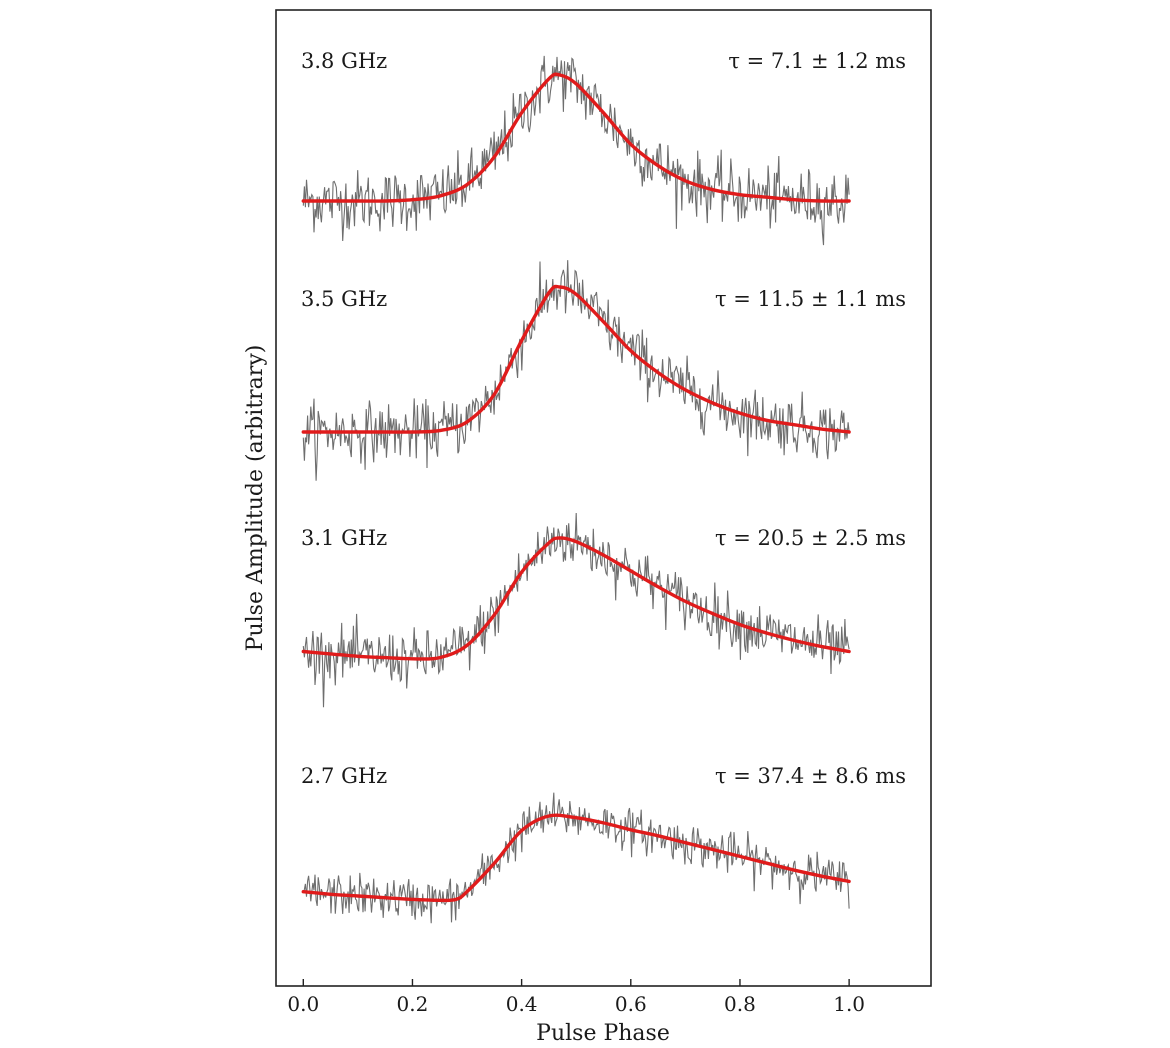 This screenshot has height=1048, width=1170. I want to click on scattering-time-label: τ = 20.5 ± 2.5 ms, so click(810, 538).